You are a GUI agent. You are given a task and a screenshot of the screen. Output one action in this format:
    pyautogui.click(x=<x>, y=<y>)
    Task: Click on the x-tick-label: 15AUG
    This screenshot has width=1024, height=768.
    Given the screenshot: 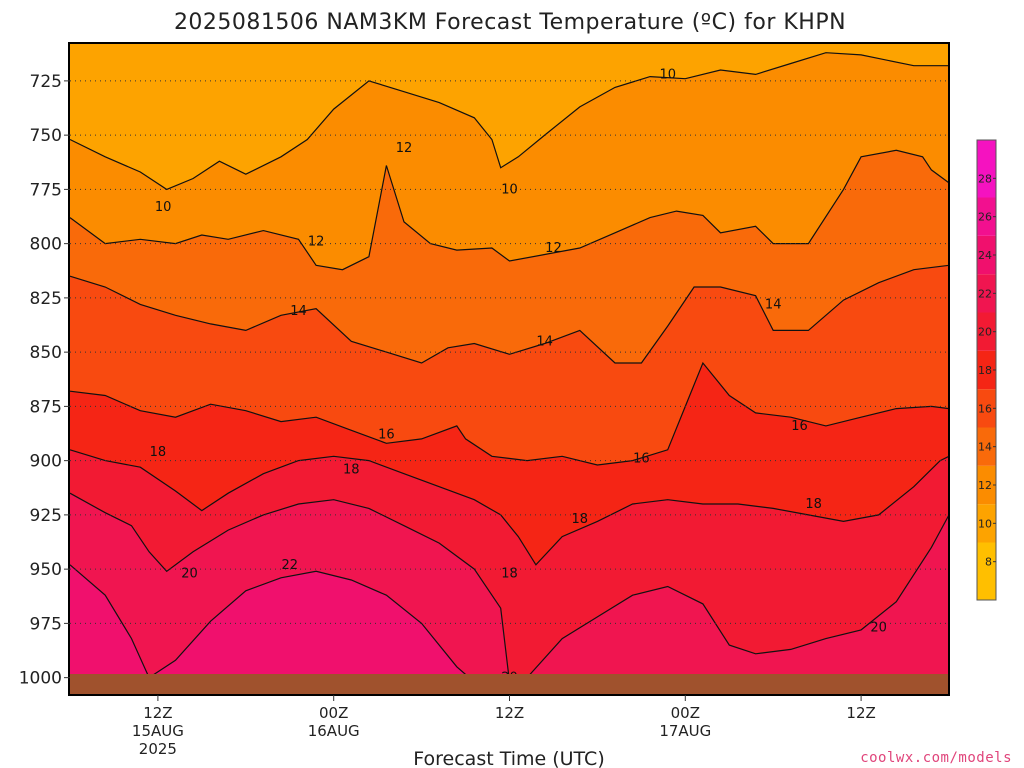 What is the action you would take?
    pyautogui.click(x=158, y=731)
    